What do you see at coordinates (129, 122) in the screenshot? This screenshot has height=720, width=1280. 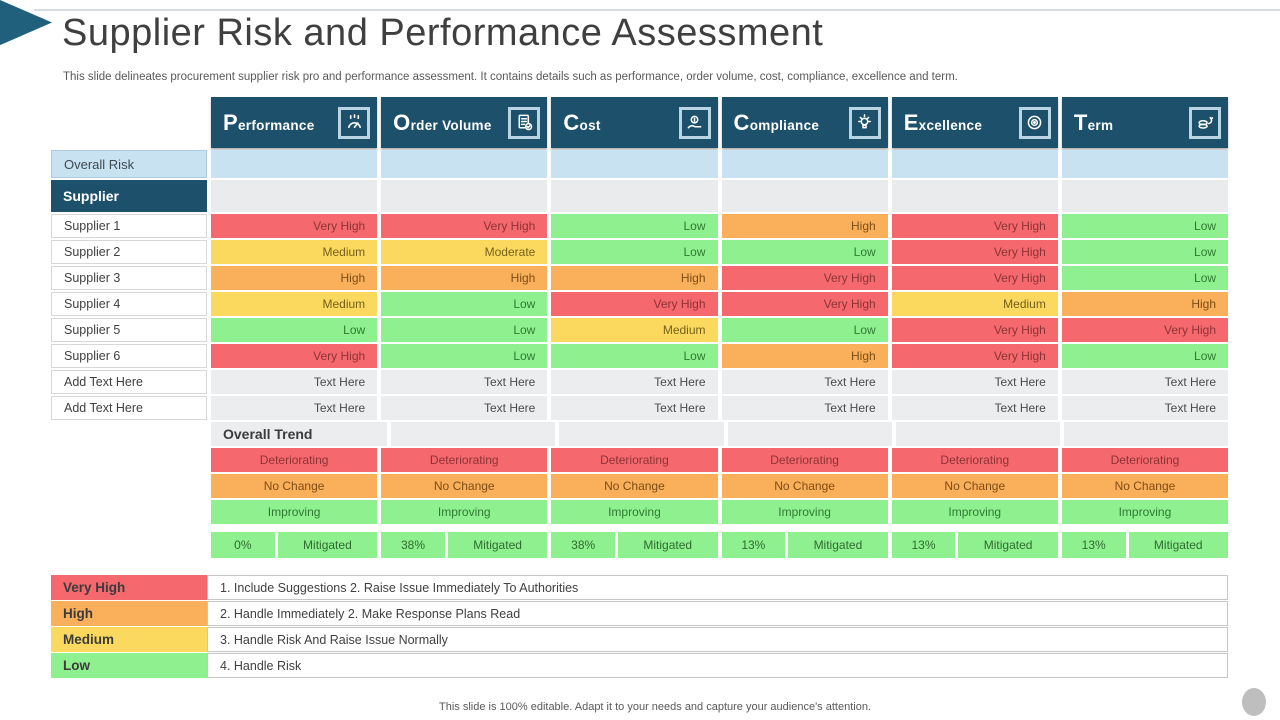 I see `header-spacer` at bounding box center [129, 122].